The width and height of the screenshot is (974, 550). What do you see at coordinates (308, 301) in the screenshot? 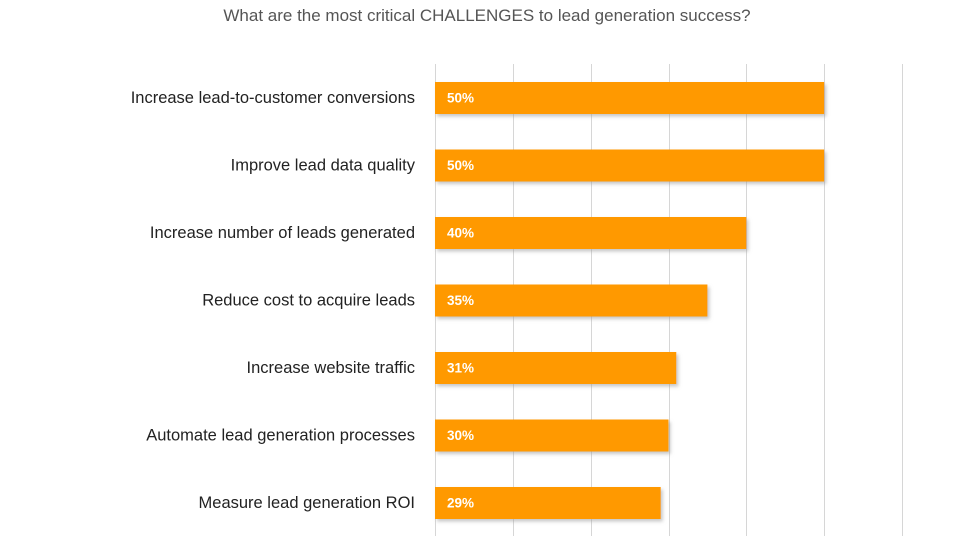
I see `category-label: Reduce cost to acquire leads` at bounding box center [308, 301].